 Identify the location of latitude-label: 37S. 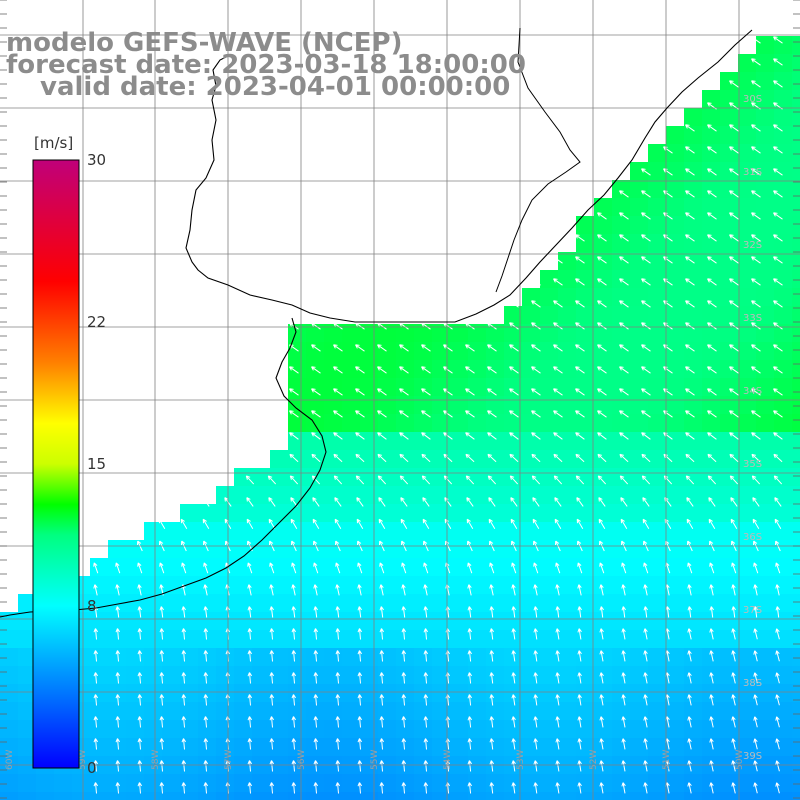
(752, 610).